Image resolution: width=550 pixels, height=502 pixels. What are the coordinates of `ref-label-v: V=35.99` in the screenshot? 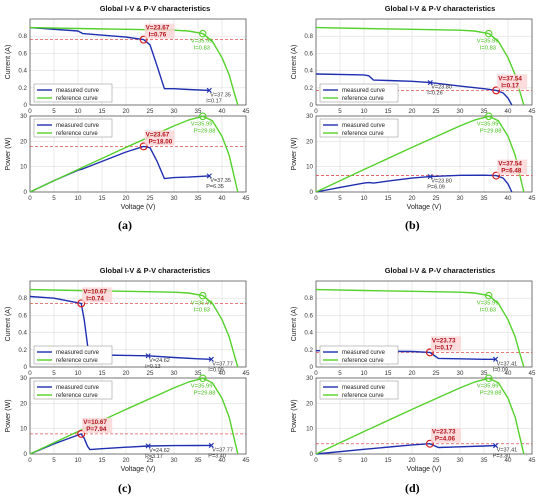 It's located at (488, 386).